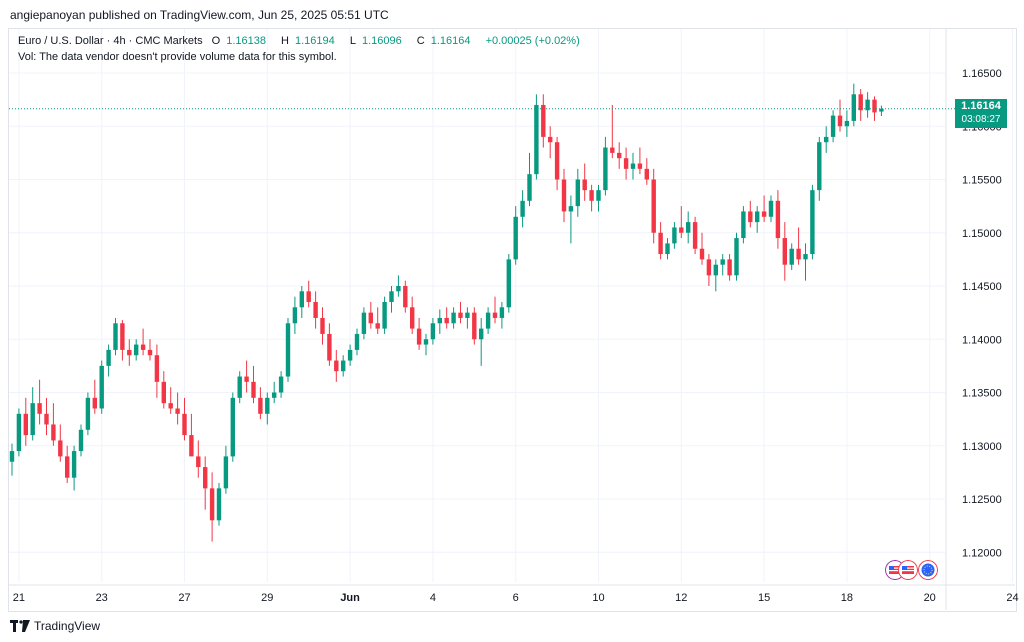 This screenshot has height=642, width=1024. I want to click on price-tick-label: 1.14000, so click(982, 340).